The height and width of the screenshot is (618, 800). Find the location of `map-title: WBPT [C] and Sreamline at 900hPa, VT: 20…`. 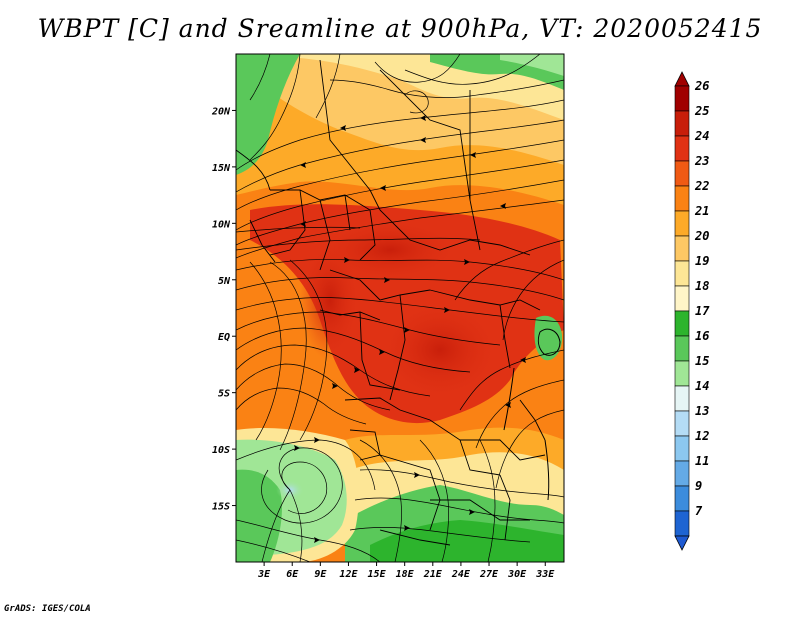

map-title: WBPT [C] and Sreamline at 900hPa, VT: 20… is located at coordinates (400, 28).